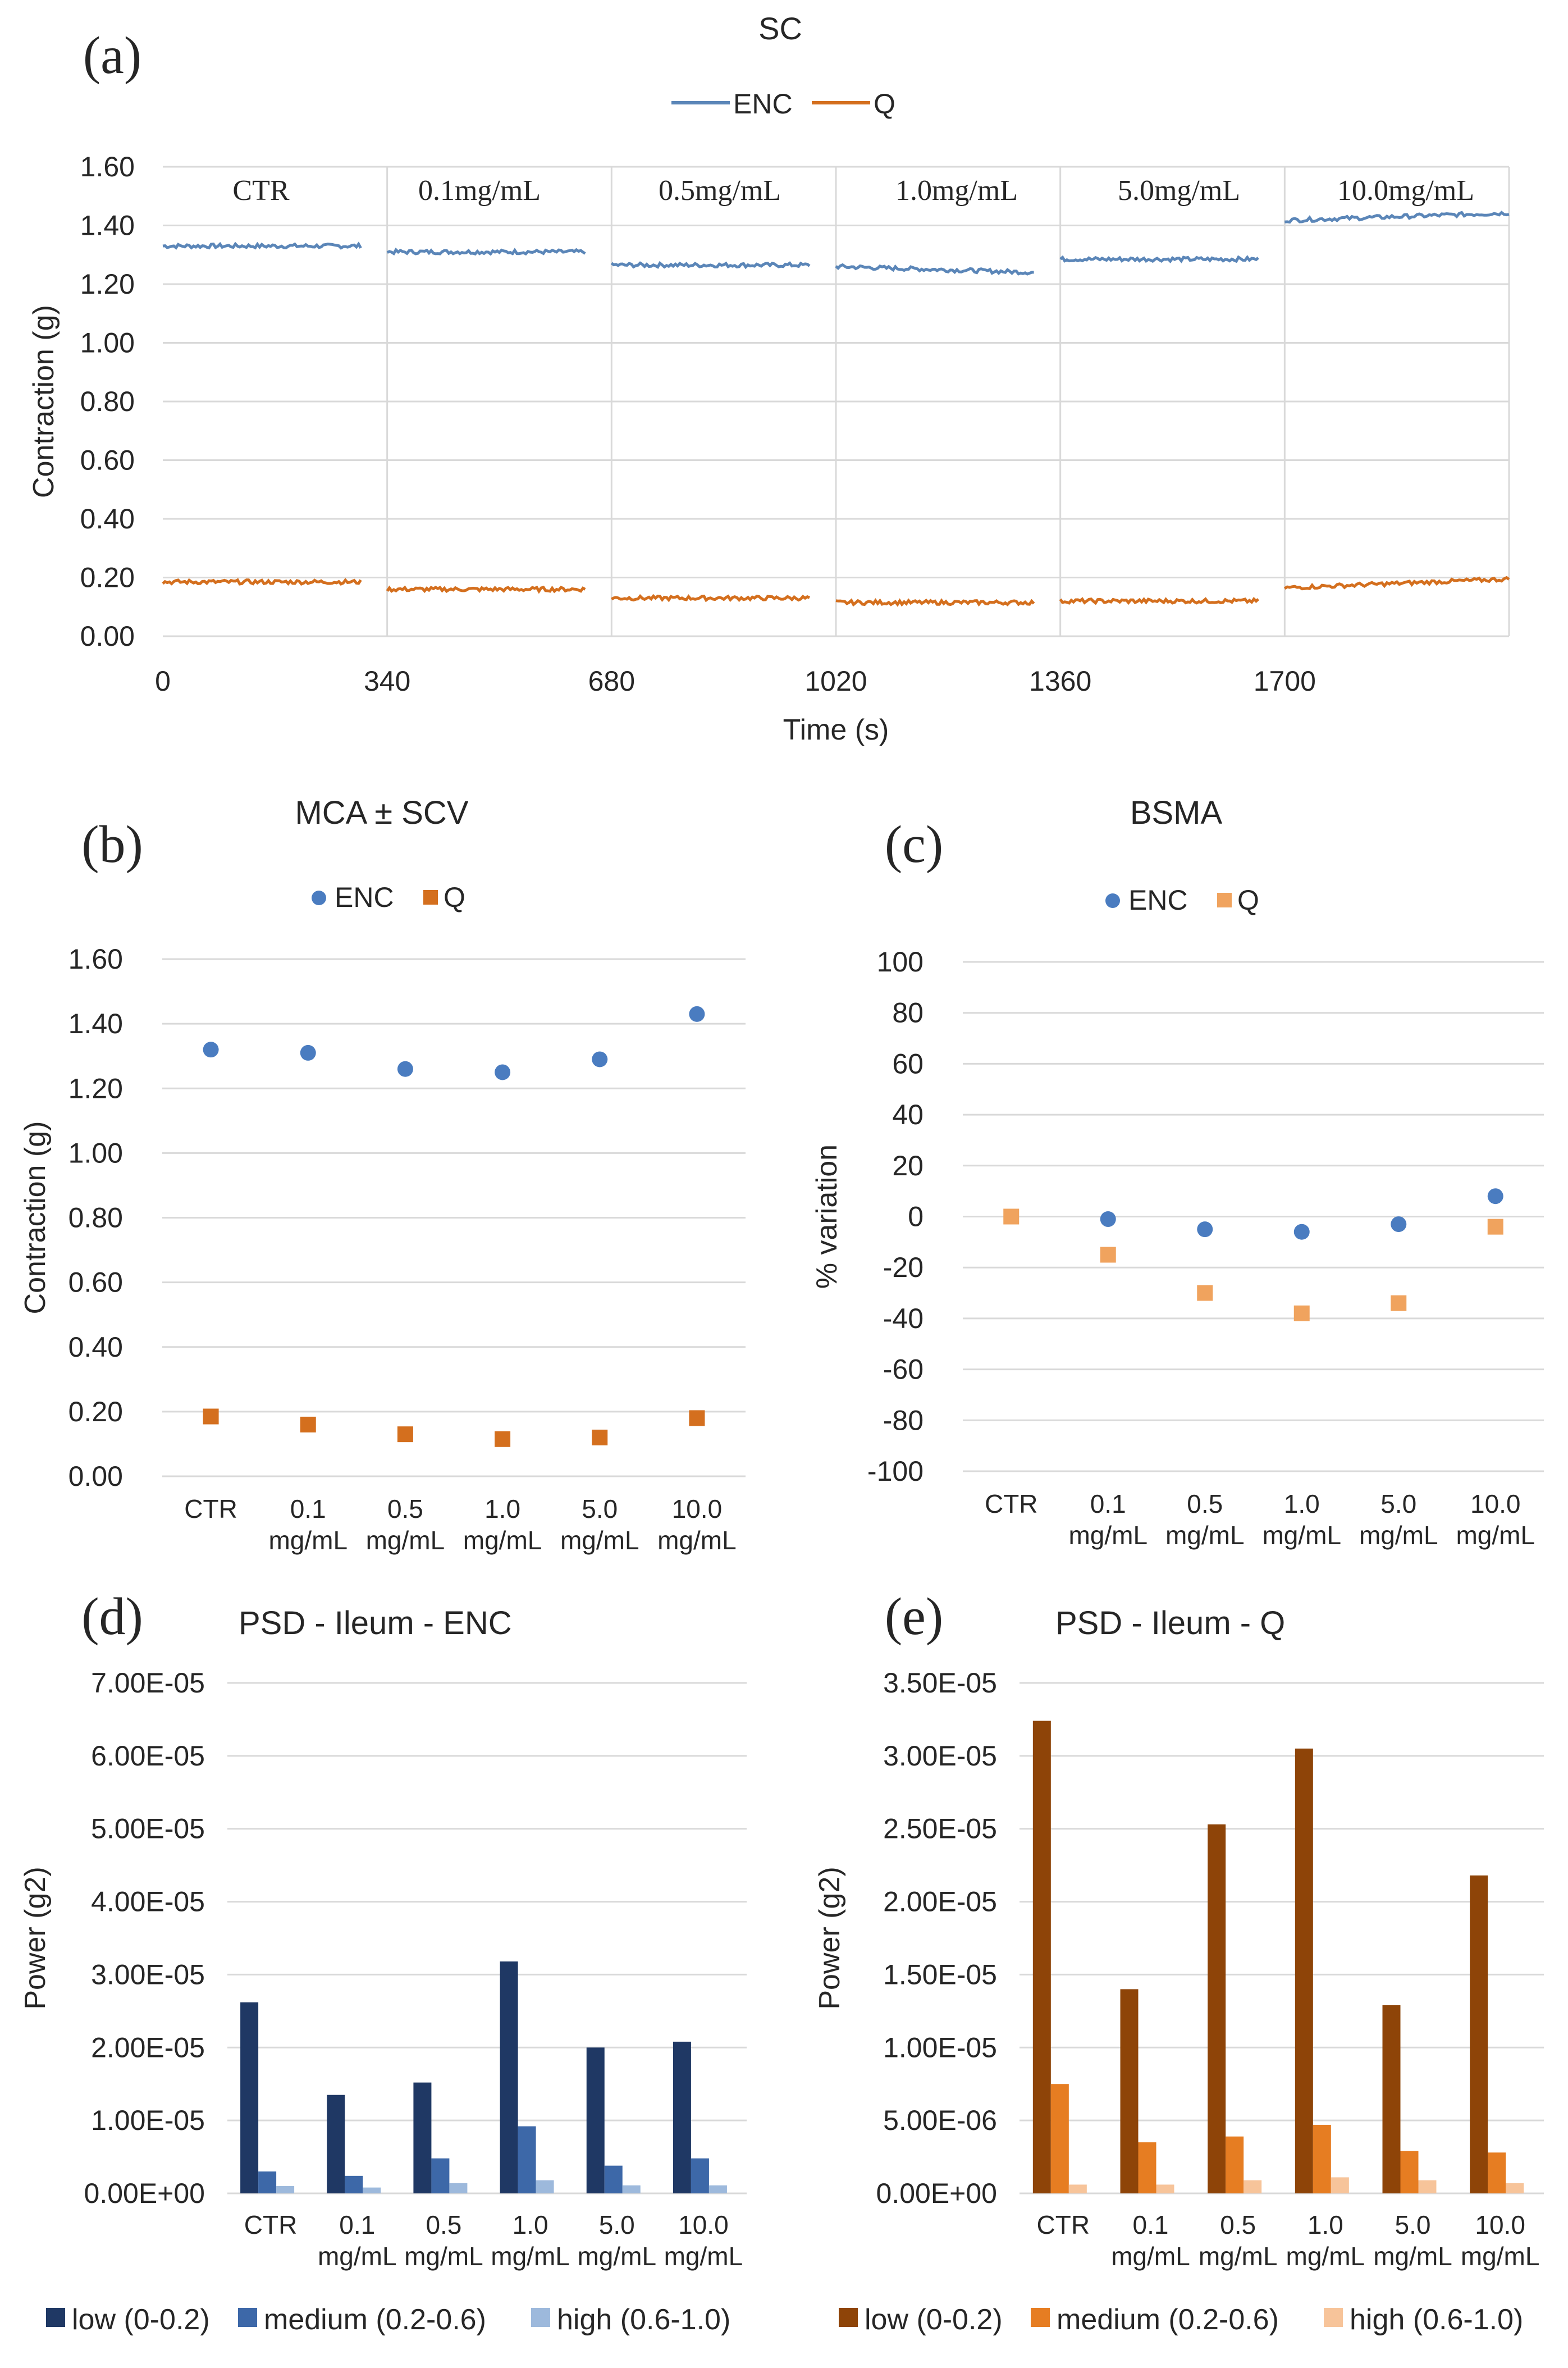 The image size is (1568, 2368). Describe the element at coordinates (443, 2224) in the screenshot. I see `x-category-label: 0.5` at that location.